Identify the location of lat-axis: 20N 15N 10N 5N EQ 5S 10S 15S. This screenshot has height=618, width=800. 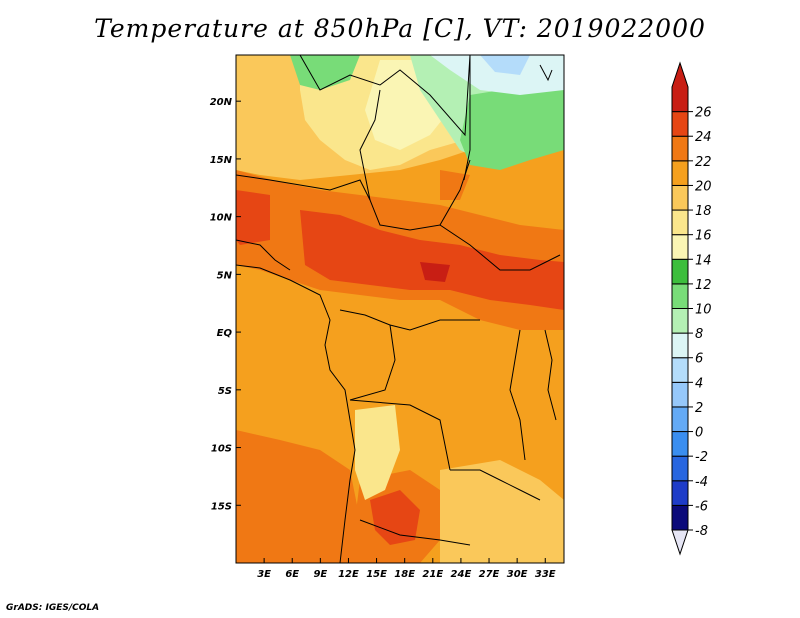
(225, 304).